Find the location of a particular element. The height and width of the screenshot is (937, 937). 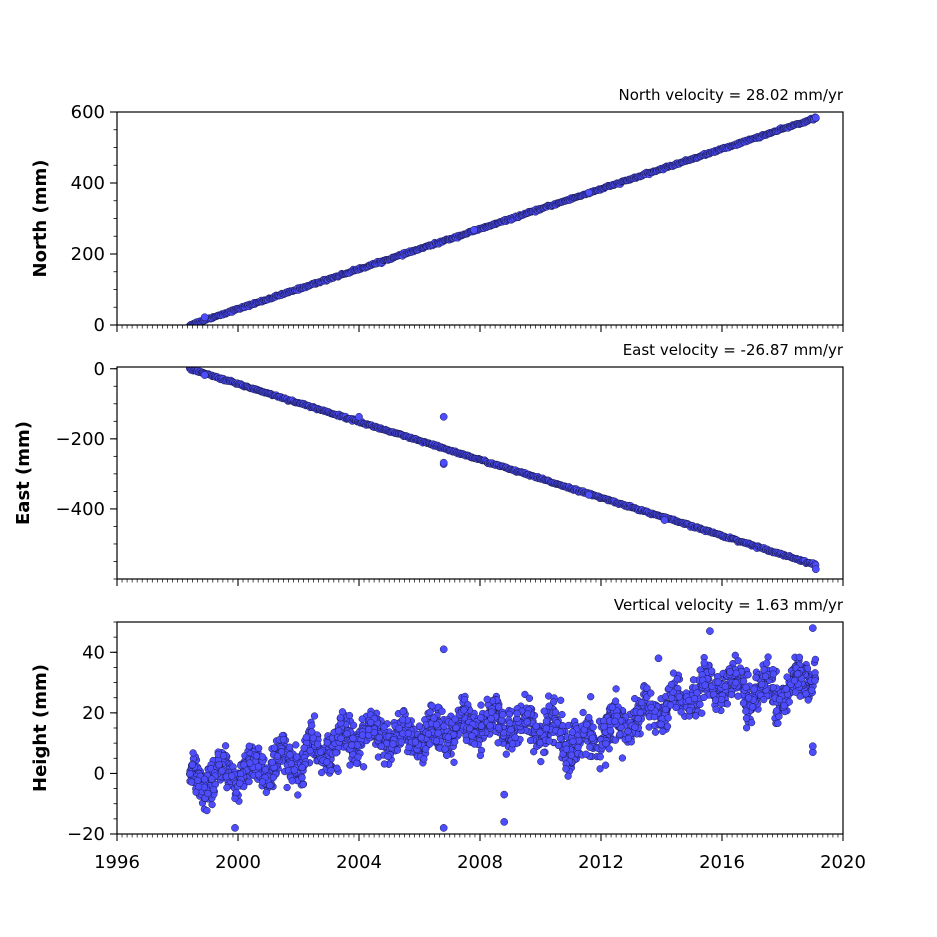

height-ytick-label-0: −20 is located at coordinates (86, 834).